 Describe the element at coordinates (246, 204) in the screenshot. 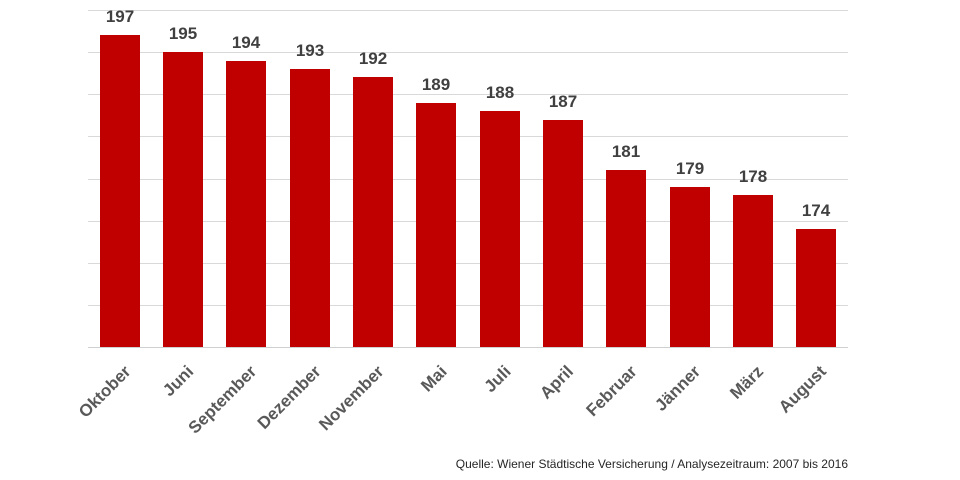

I see `bar-september` at that location.